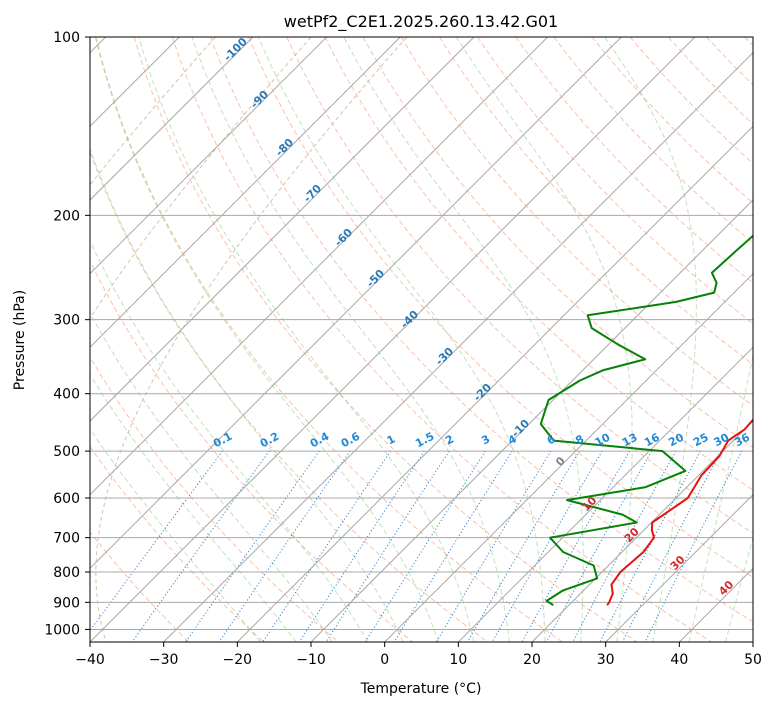 The width and height of the screenshot is (775, 708). What do you see at coordinates (482, 392) in the screenshot?
I see `dry-adiabat-label: -20` at bounding box center [482, 392].